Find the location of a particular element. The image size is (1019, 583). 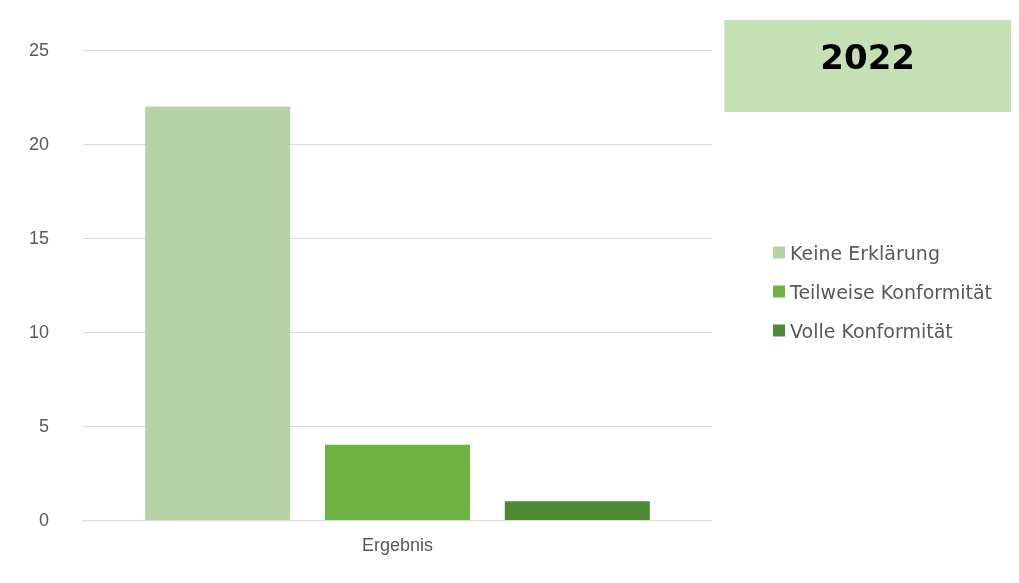

y-tick-label: 10 is located at coordinates (38, 332).